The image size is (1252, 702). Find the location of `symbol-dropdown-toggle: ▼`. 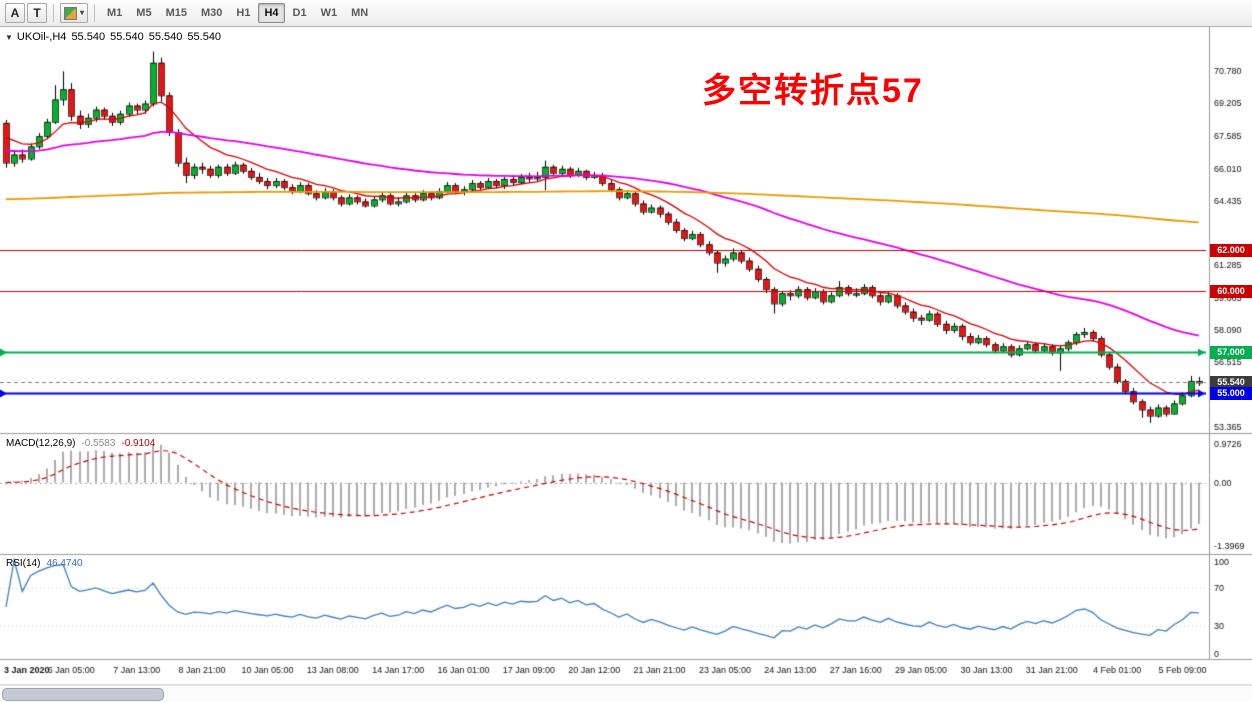

symbol-dropdown-toggle: ▼ is located at coordinates (9, 37).